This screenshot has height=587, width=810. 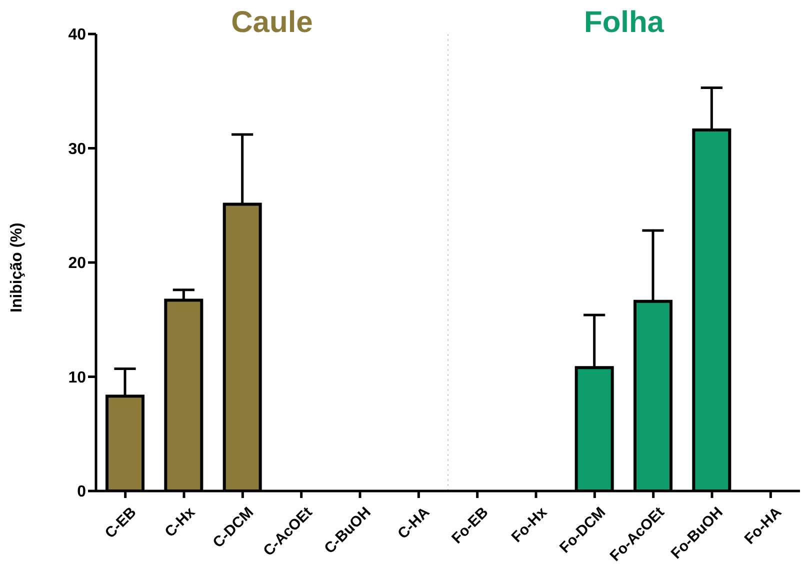 What do you see at coordinates (624, 22) in the screenshot?
I see `text: Folha` at bounding box center [624, 22].